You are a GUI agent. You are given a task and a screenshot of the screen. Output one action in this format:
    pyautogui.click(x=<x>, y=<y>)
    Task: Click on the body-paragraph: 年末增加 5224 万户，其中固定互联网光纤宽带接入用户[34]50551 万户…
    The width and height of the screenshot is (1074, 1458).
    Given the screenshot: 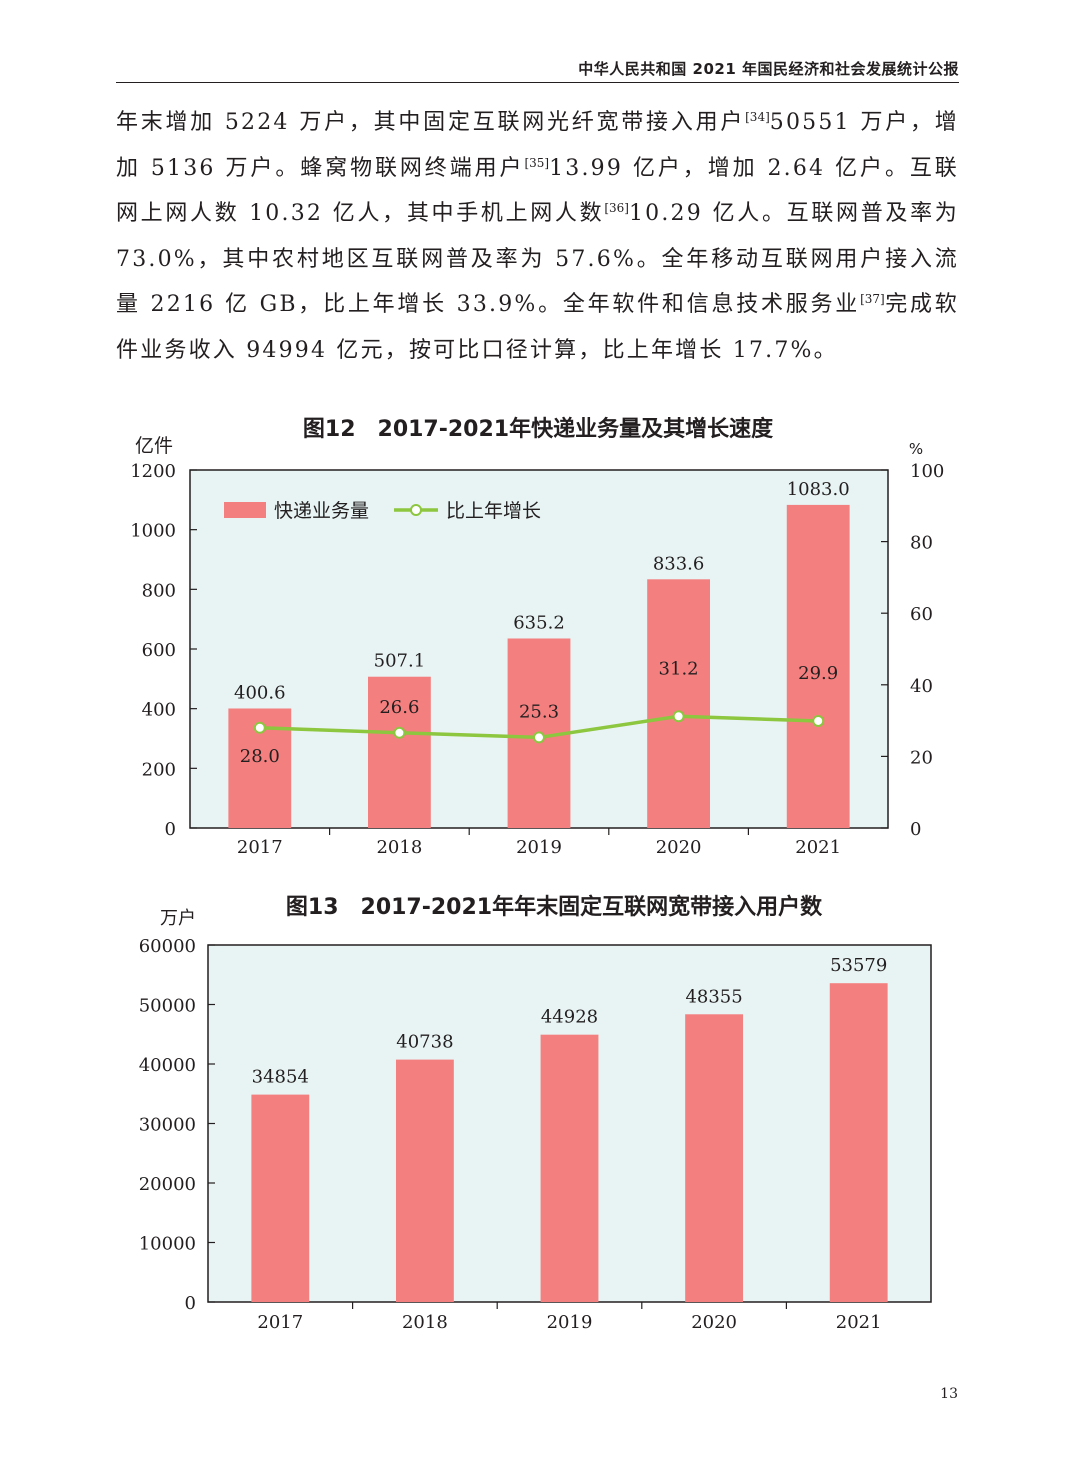 What is the action you would take?
    pyautogui.click(x=537, y=236)
    